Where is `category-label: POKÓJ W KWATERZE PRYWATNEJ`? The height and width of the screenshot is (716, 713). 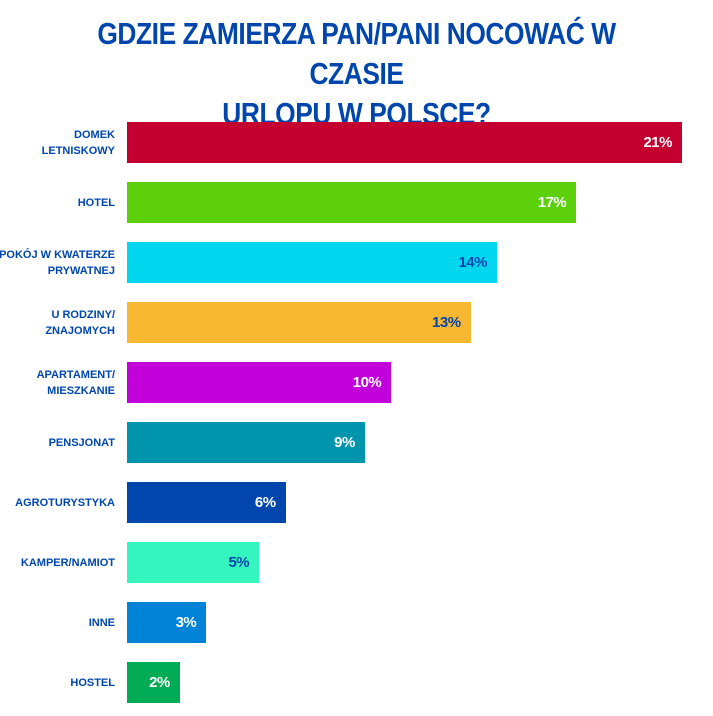
category-label: POKÓJ W KWATERZE PRYWATNEJ is located at coordinates (57, 262).